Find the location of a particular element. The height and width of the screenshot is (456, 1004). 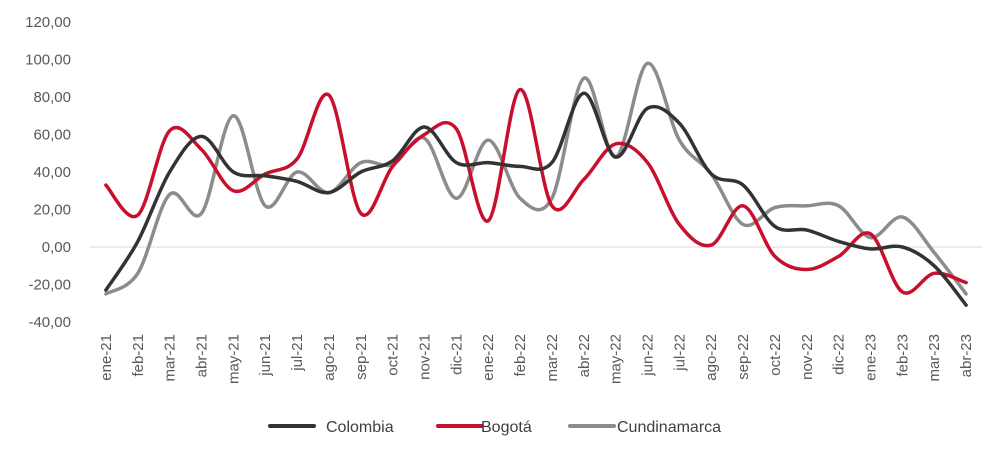

x-tick-label: feb-21 is located at coordinates (138, 355).